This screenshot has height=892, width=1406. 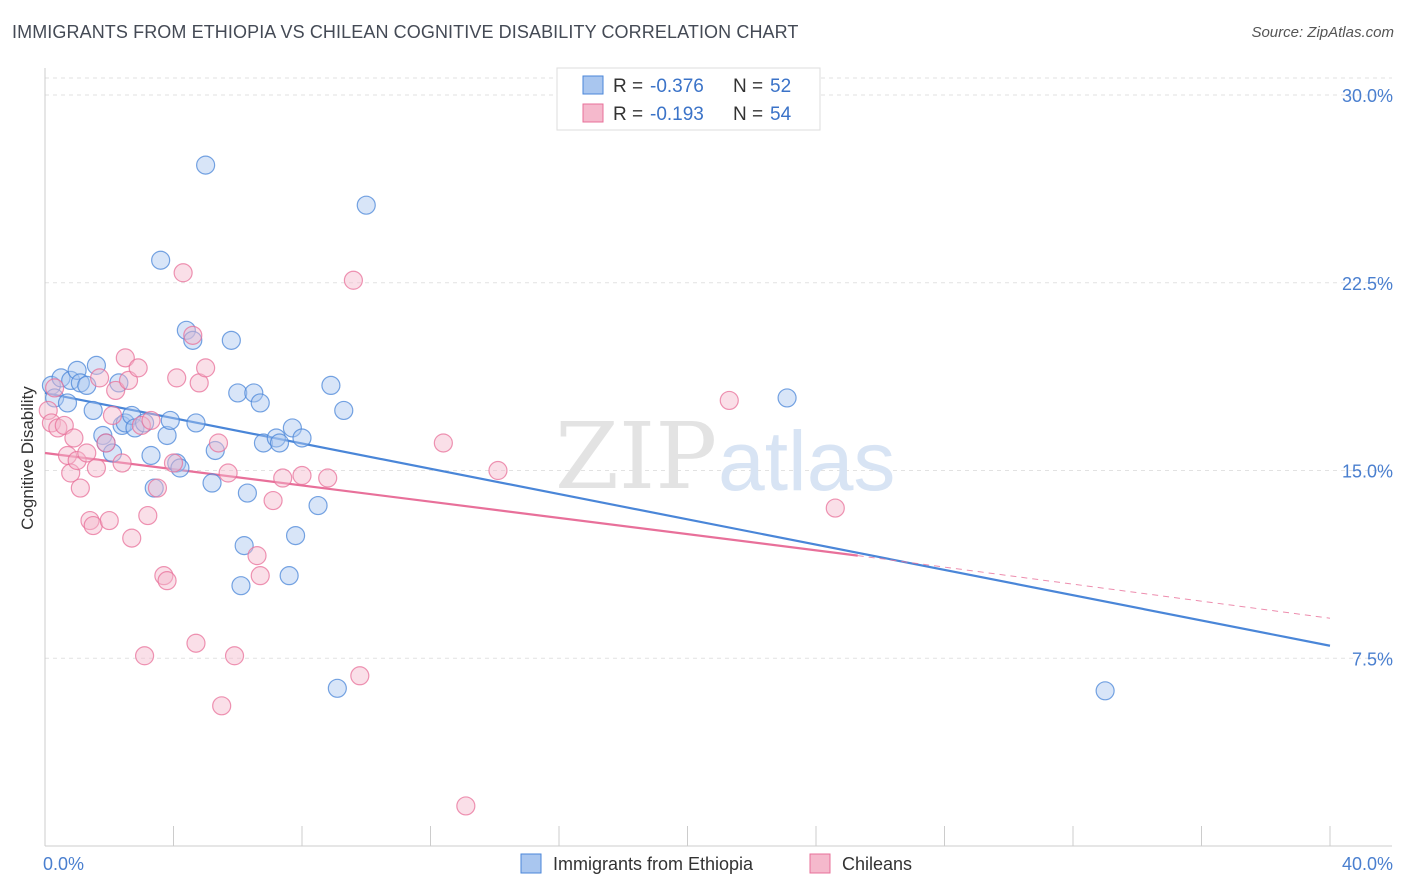 I want to click on trendline-chileans-extension, so click(x=1094, y=587).